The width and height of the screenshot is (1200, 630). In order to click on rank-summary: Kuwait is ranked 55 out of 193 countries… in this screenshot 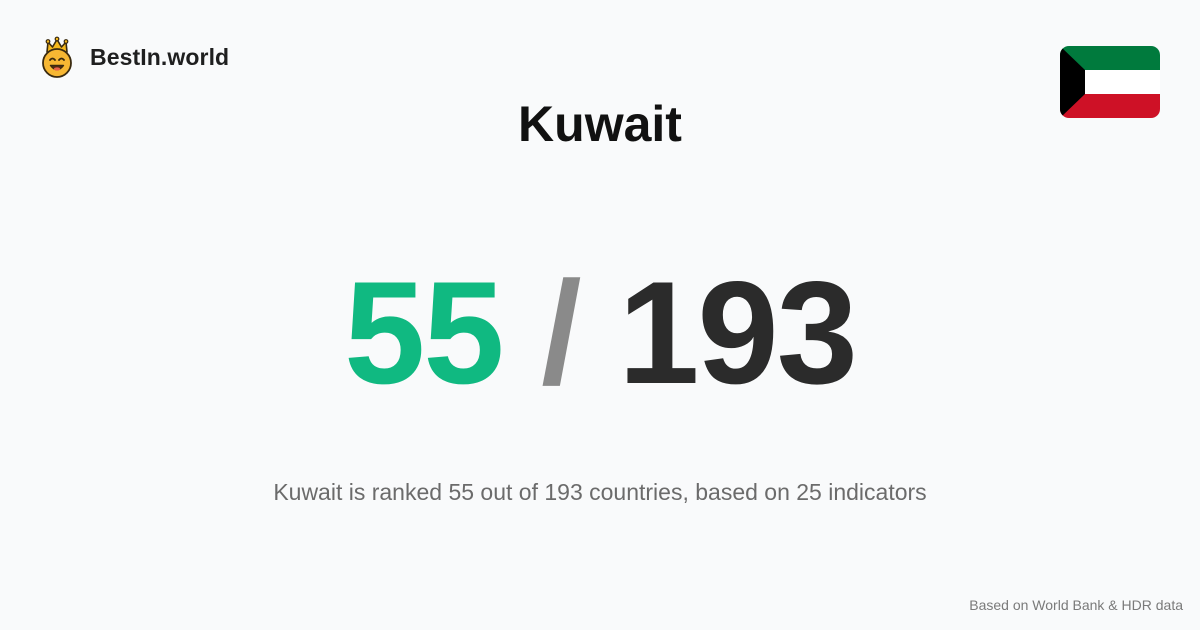, I will do `click(600, 492)`.